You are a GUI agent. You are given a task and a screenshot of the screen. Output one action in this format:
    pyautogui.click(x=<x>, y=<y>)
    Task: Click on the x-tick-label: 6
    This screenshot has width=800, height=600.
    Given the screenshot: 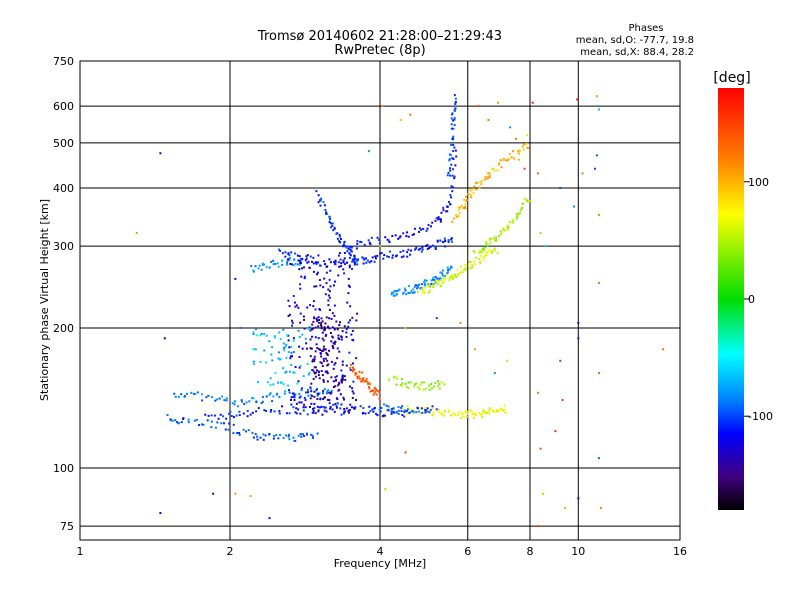 What is the action you would take?
    pyautogui.click(x=467, y=551)
    